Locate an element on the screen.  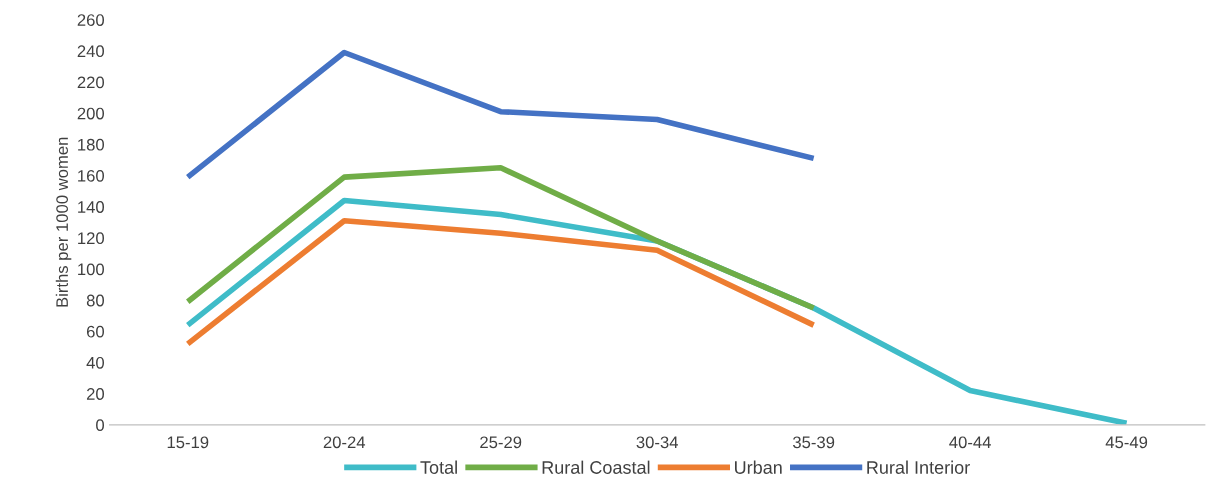
x-tick-label: 20-24 is located at coordinates (344, 442).